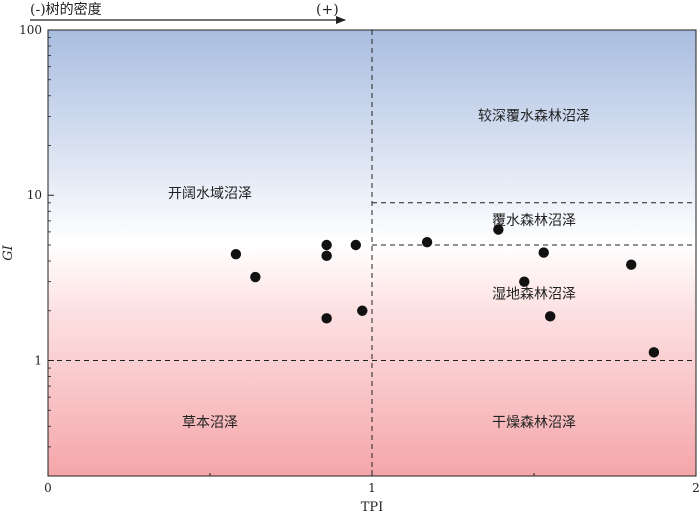  I want to click on y-tick-label: 100, so click(30, 30).